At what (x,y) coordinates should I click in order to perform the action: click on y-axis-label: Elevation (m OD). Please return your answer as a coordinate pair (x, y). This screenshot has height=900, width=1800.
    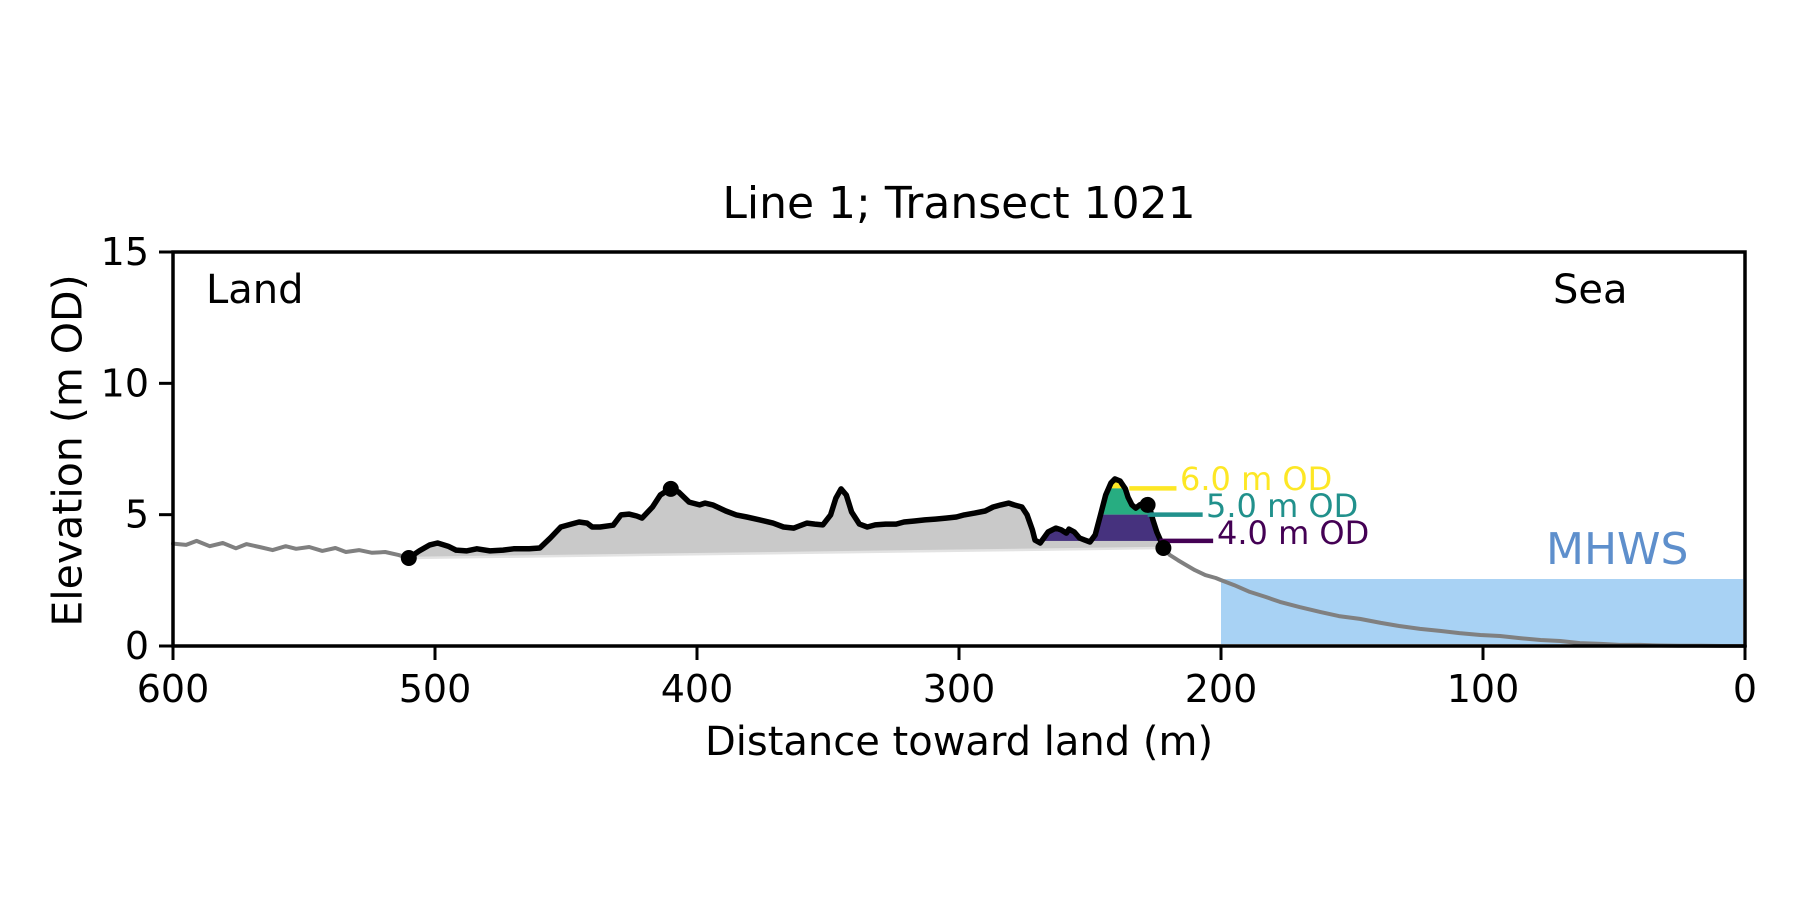
    Looking at the image, I should click on (67, 450).